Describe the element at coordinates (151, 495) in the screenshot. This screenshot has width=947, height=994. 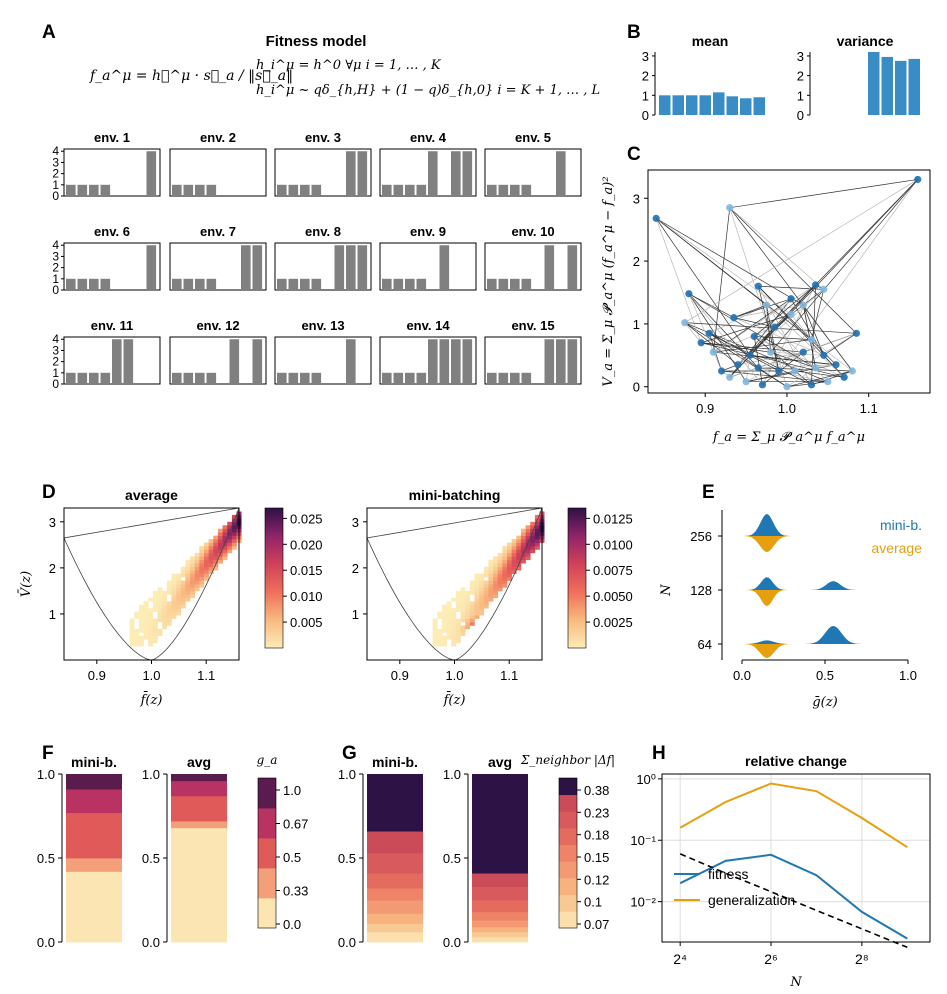
I see `chart-title: average` at that location.